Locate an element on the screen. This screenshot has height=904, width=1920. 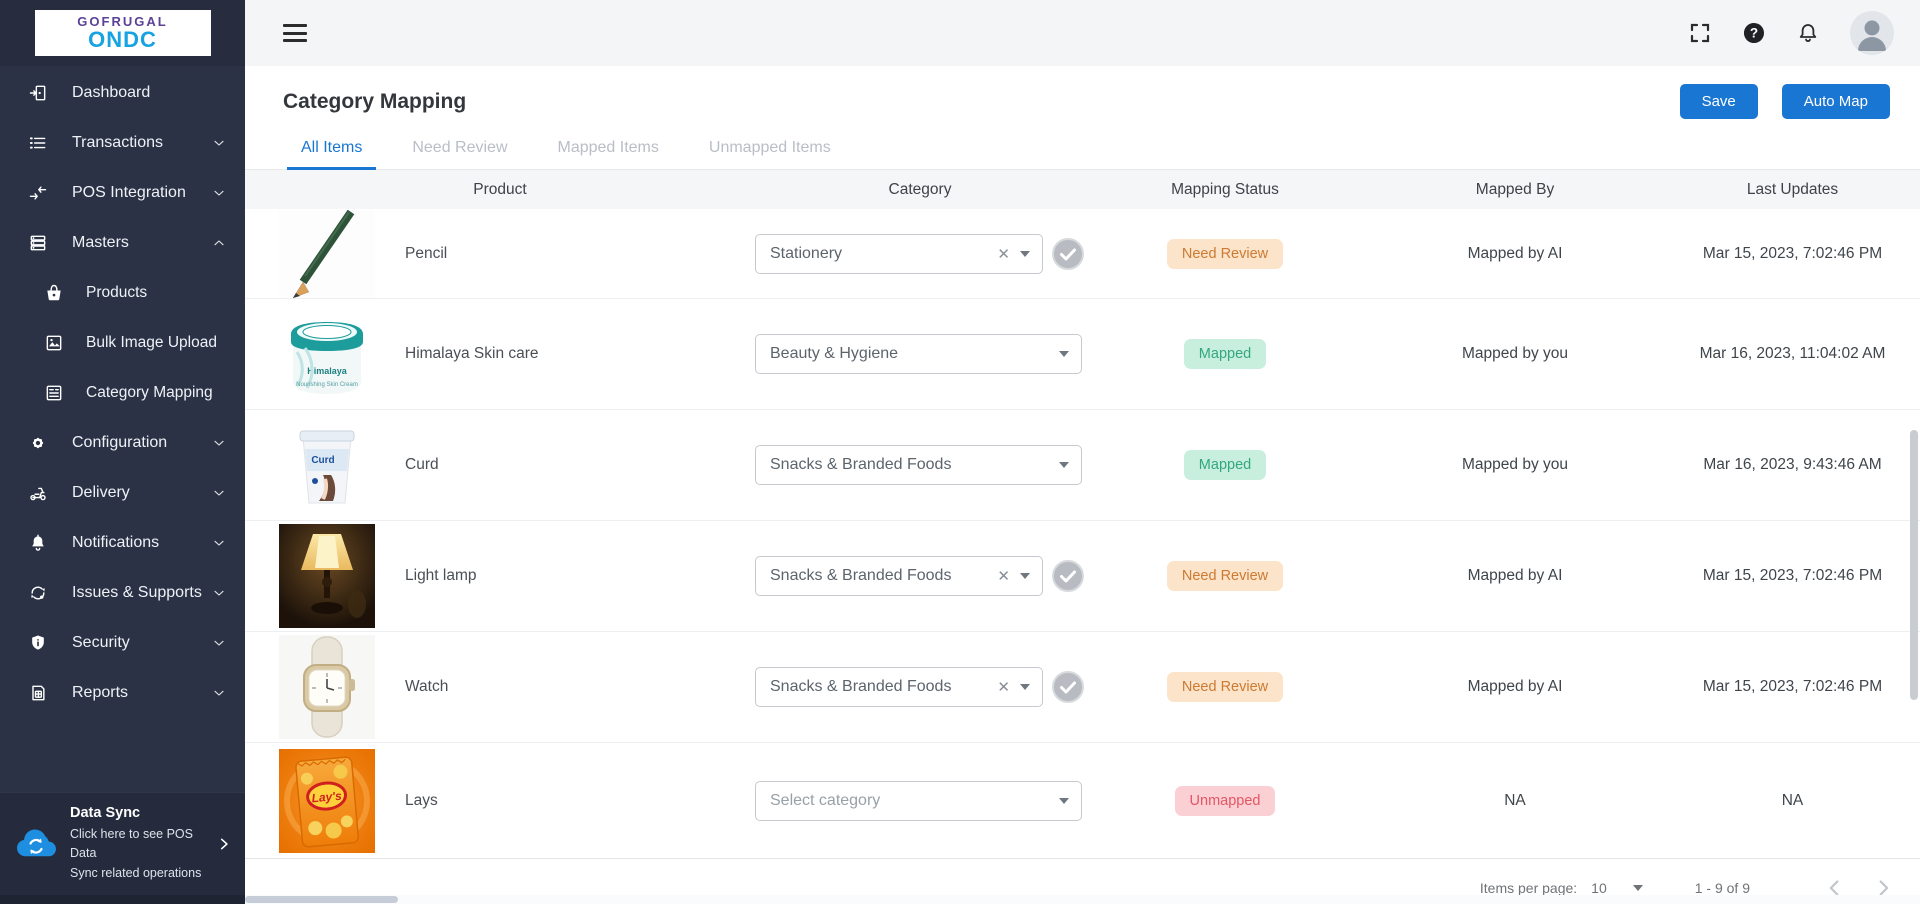
category-cell: Snacks & Branded Foods ✕ is located at coordinates (920, 687).